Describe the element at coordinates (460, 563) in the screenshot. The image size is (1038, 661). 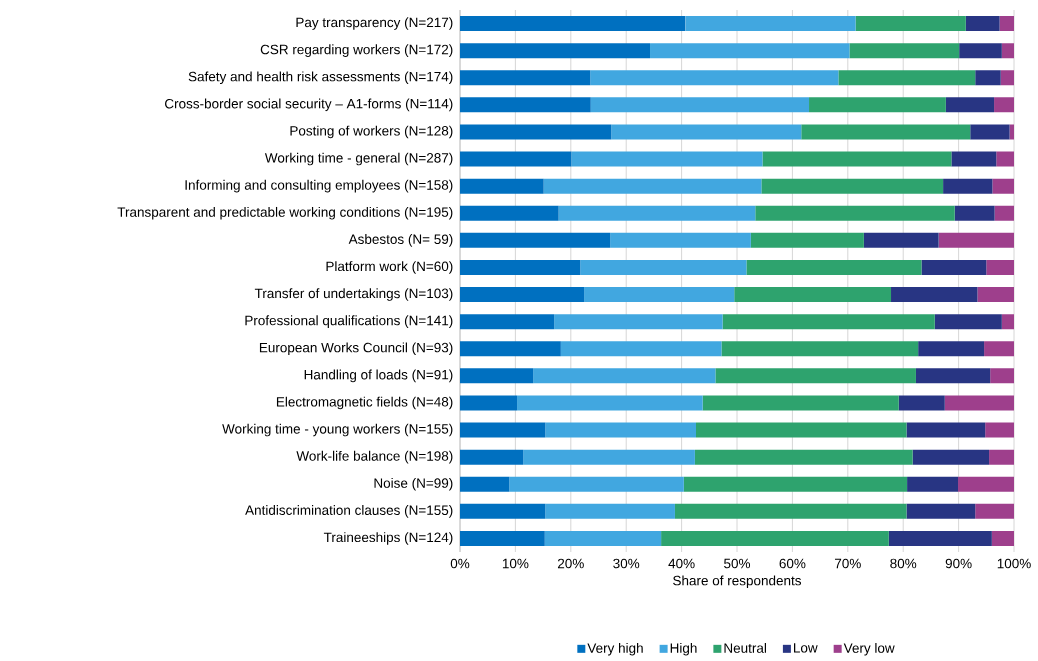
I see `x-tick-label: 0%` at that location.